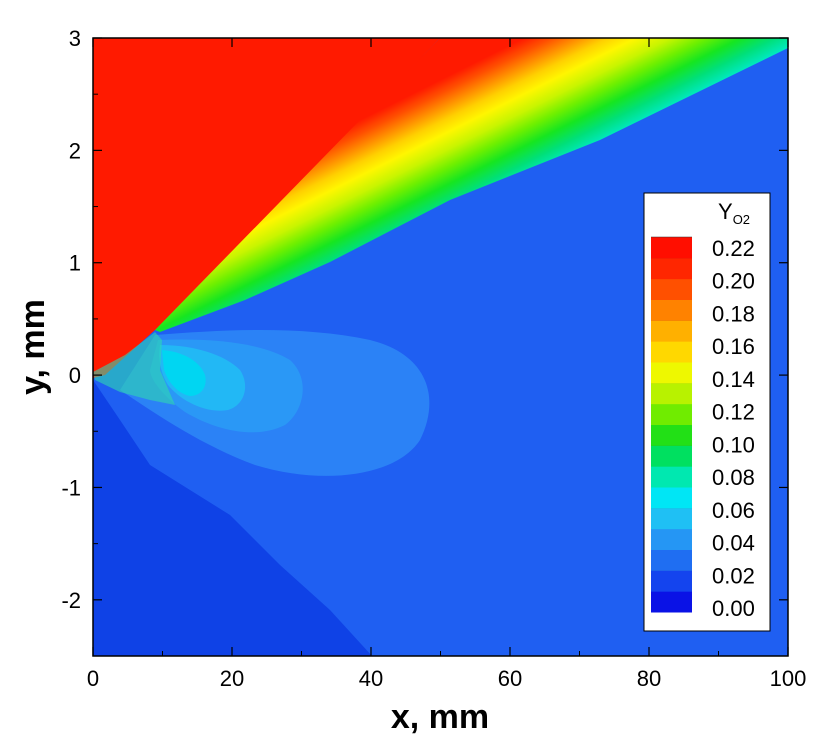 This screenshot has width=830, height=739. Describe the element at coordinates (733, 281) in the screenshot. I see `colorbar-label: 0.20` at that location.